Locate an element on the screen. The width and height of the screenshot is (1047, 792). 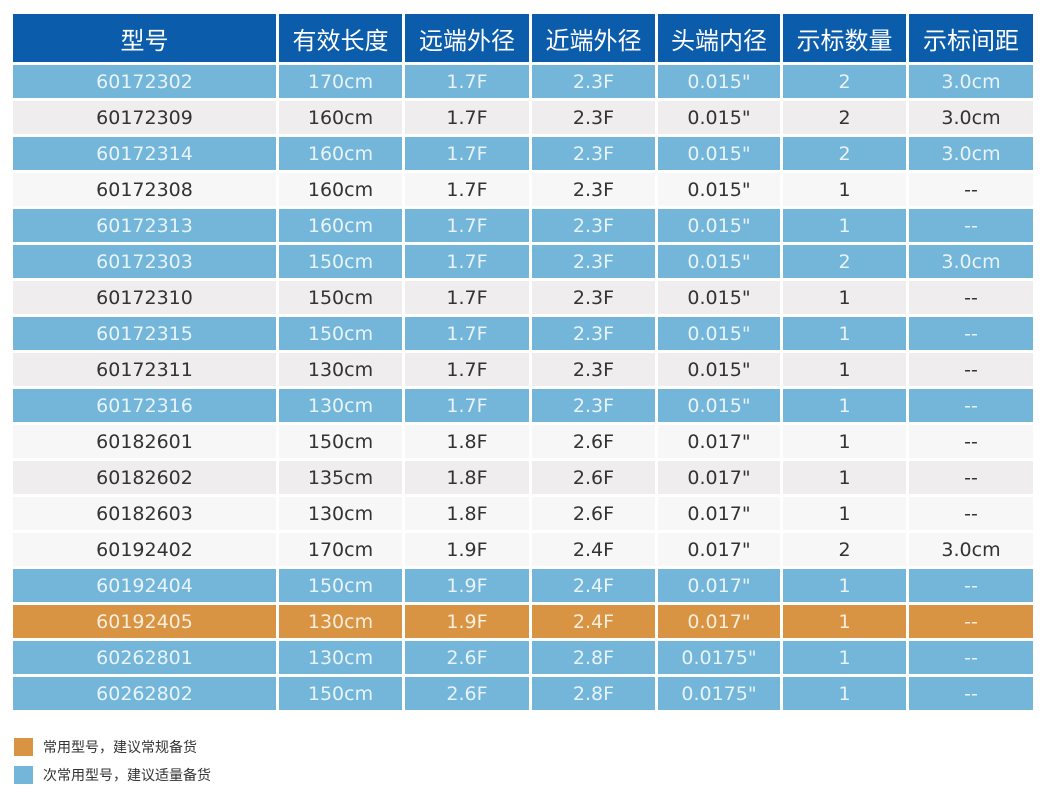
table-row: 60182601 150cm 1.8F 2.6F 0.017" 1 -- is located at coordinates (523, 441).